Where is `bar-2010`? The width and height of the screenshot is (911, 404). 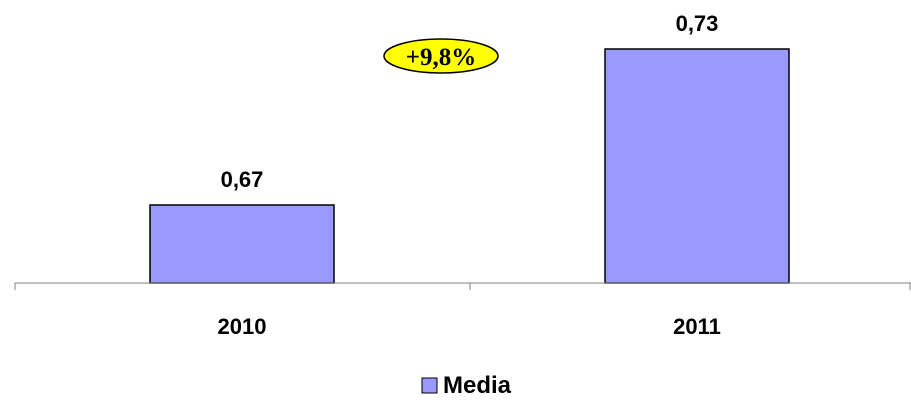
bar-2010 is located at coordinates (242, 244).